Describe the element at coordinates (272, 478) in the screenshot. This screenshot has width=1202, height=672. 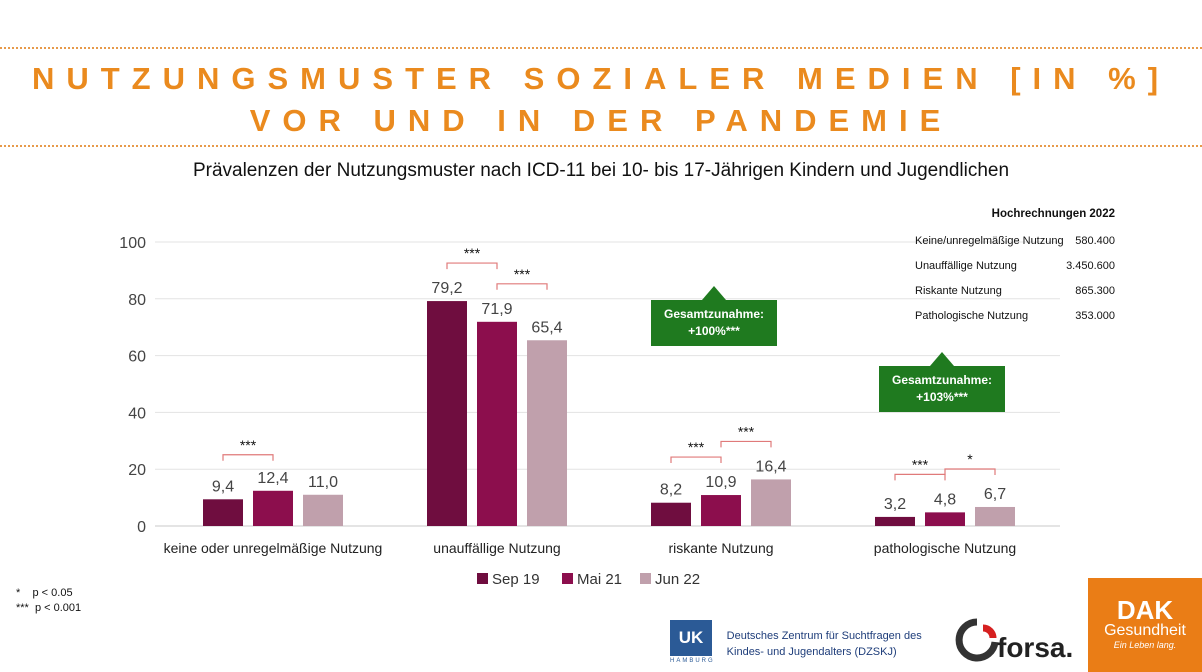
I see `data-label: 12,4` at that location.